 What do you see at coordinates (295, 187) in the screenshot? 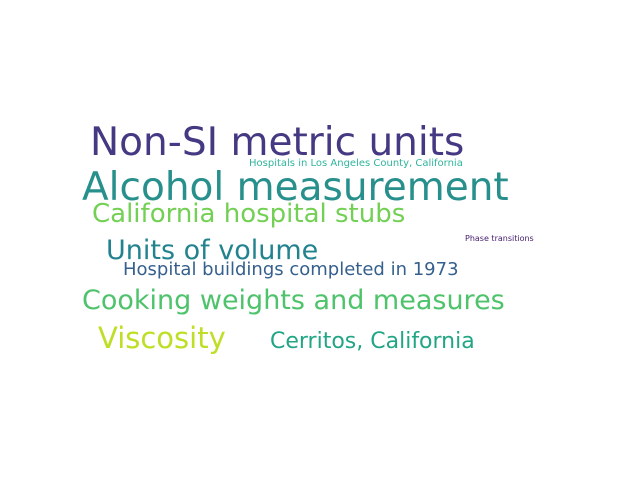
I see `word-alcohol-measurement: Alcohol measurement` at bounding box center [295, 187].